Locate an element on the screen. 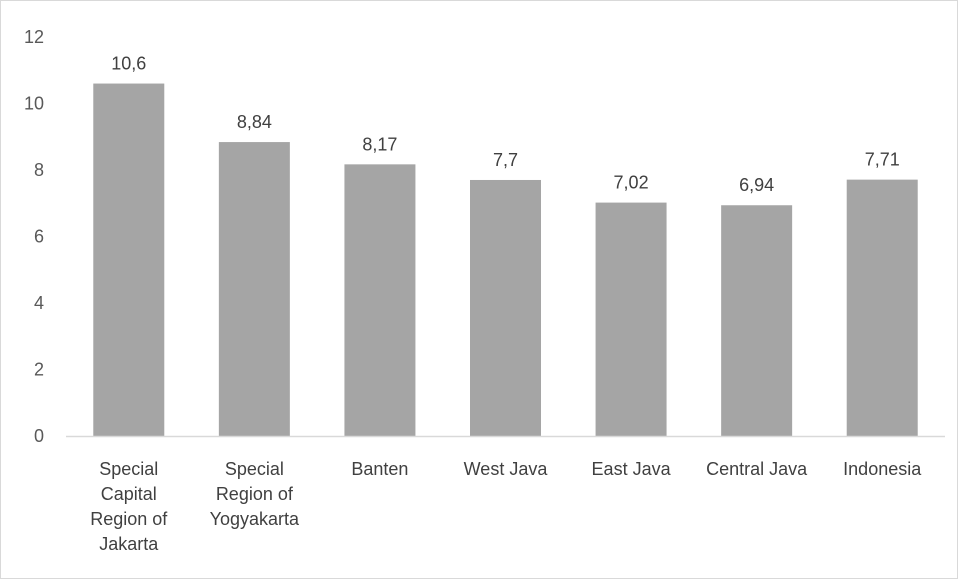 This screenshot has height=579, width=958. category-label-line: West Java is located at coordinates (506, 469).